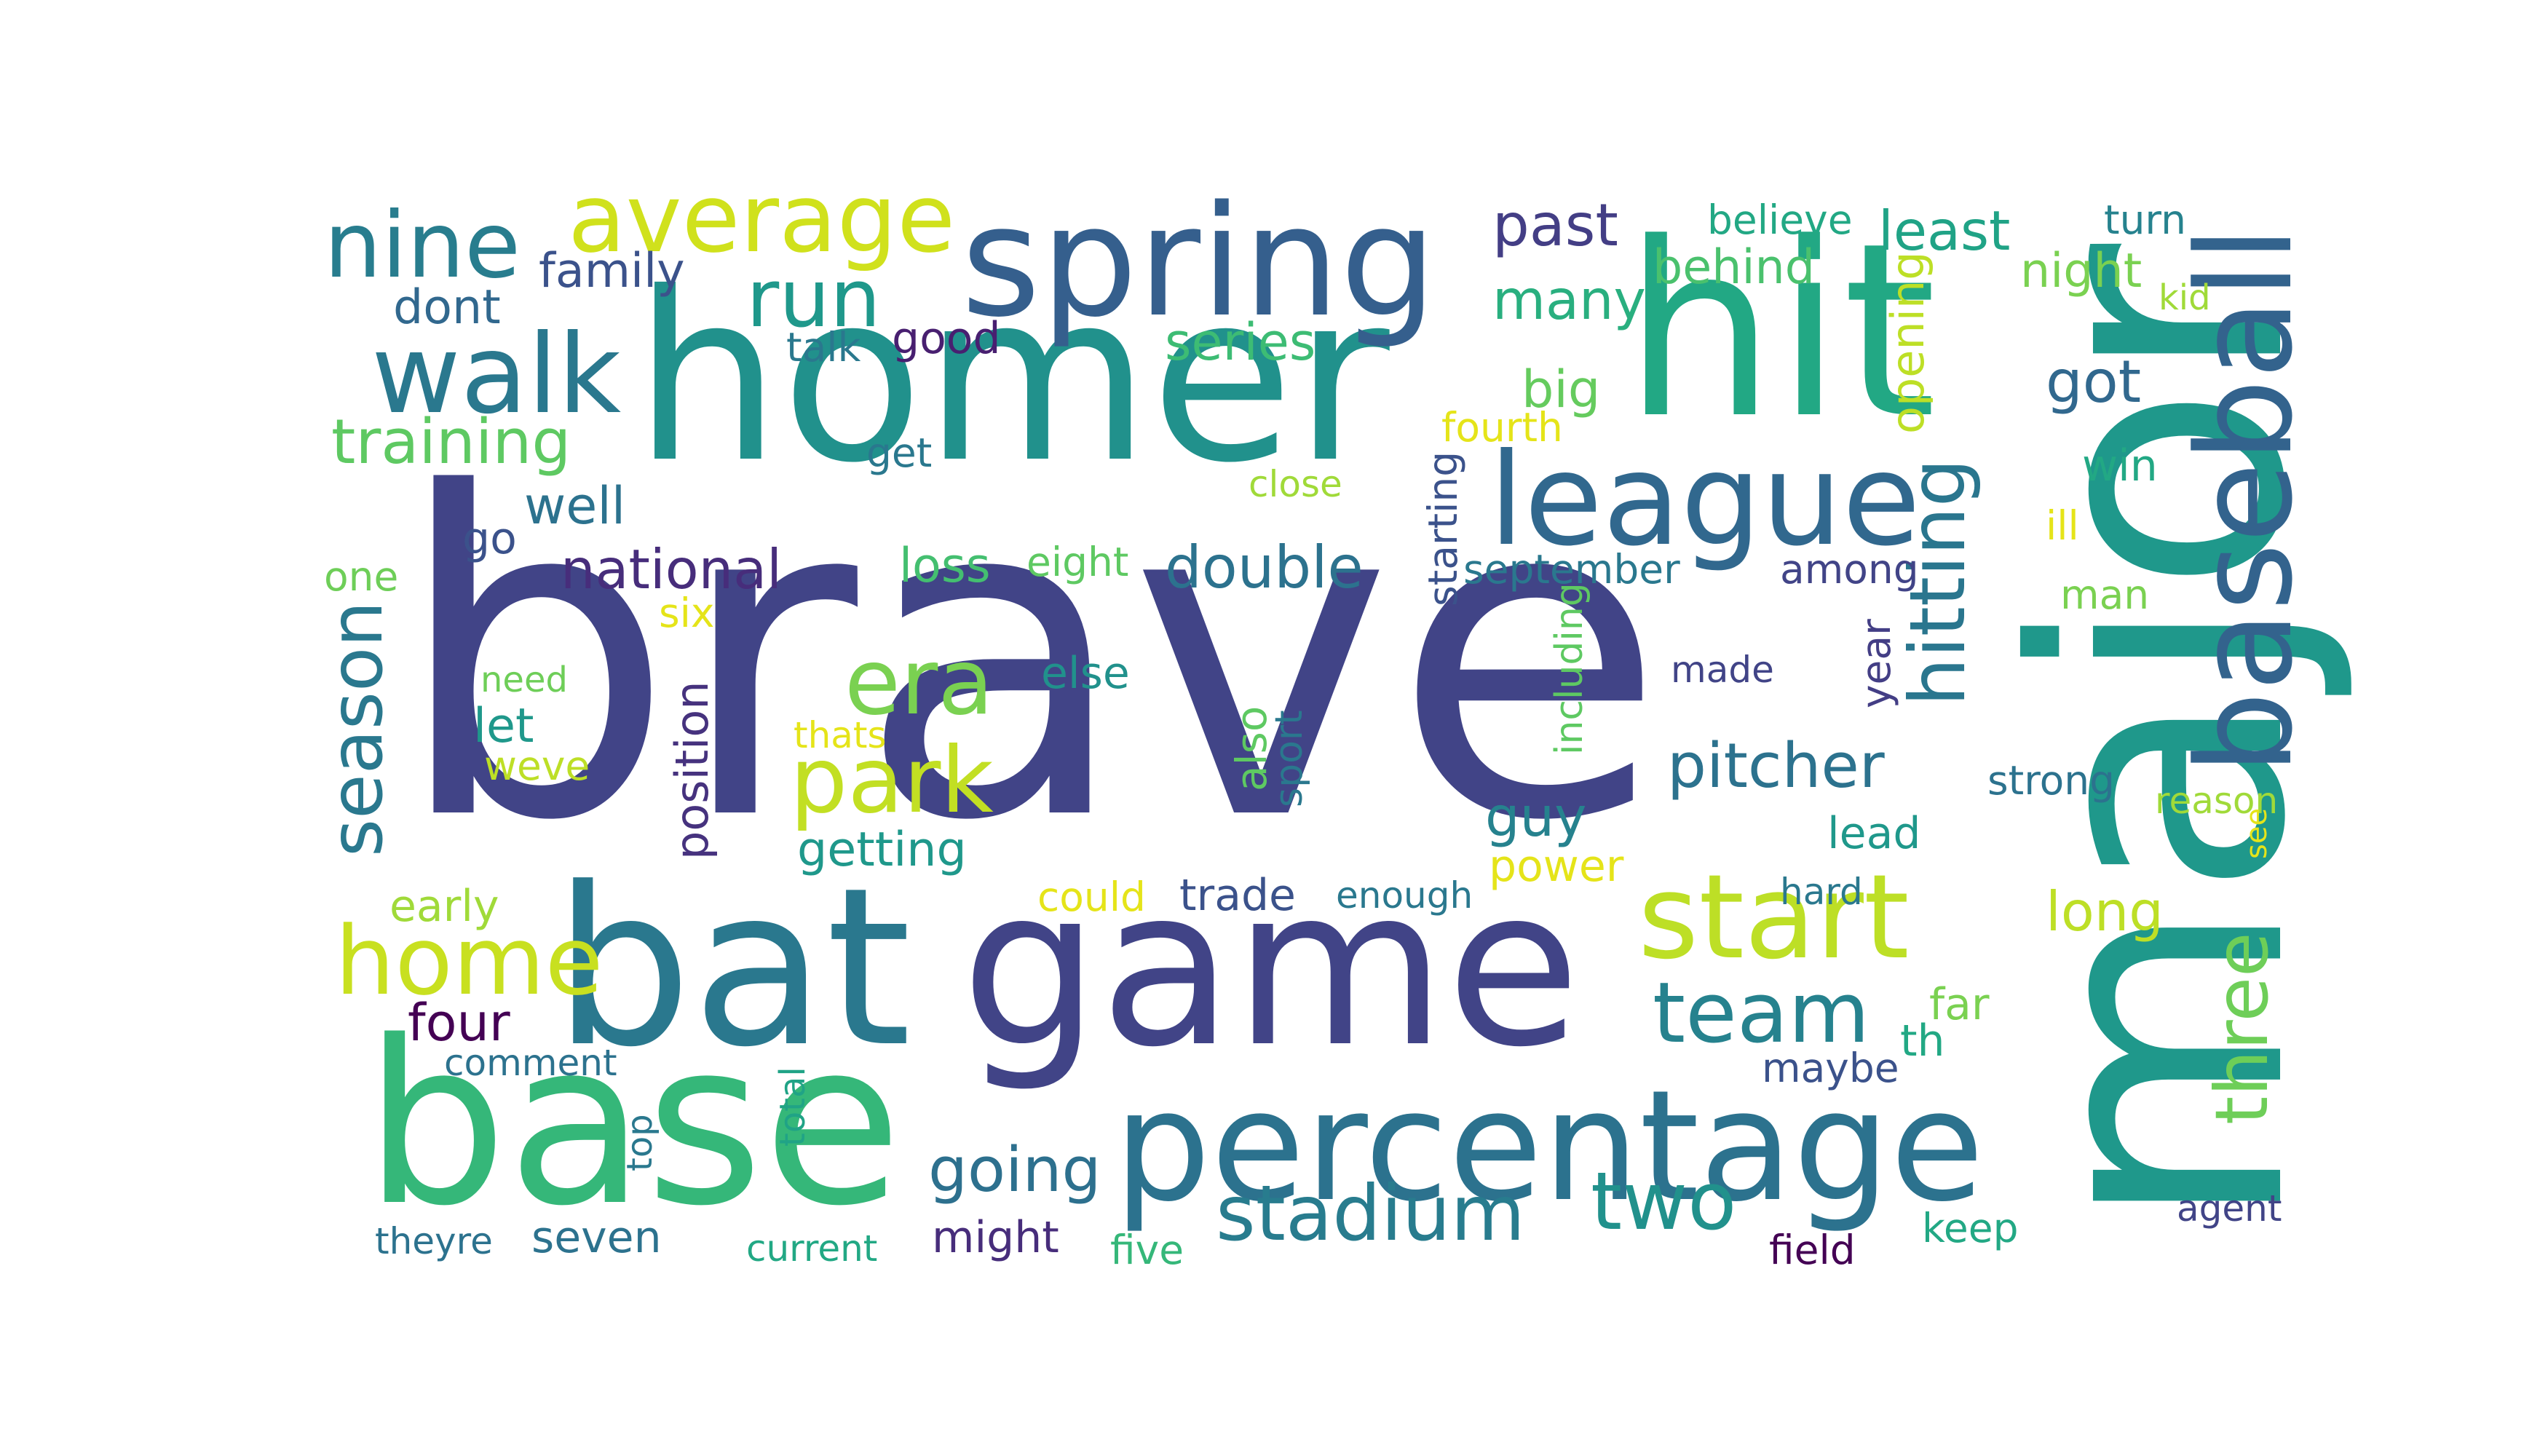 The height and width of the screenshot is (1456, 2548). Describe the element at coordinates (882, 850) in the screenshot. I see `word-getting: getting` at that location.